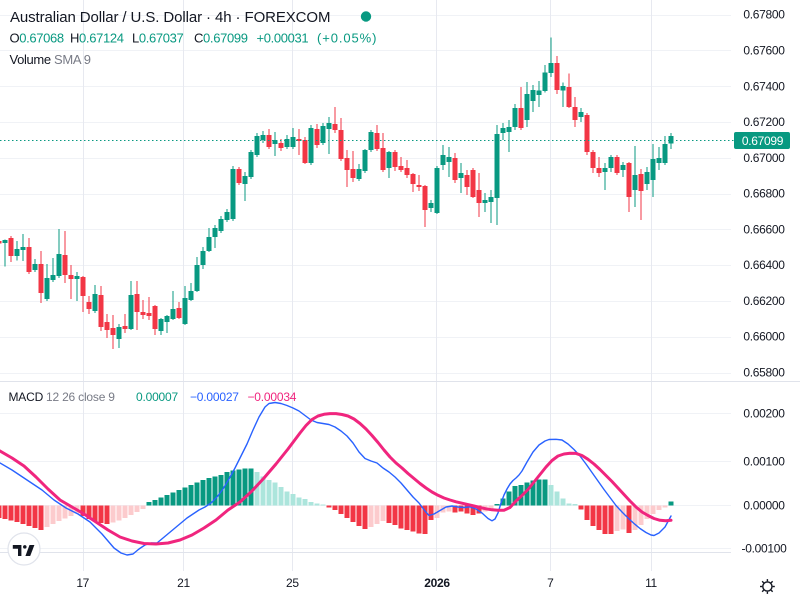 This screenshot has width=800, height=600. Describe the element at coordinates (214, 397) in the screenshot. I see `svg-text: −0.00027` at that location.